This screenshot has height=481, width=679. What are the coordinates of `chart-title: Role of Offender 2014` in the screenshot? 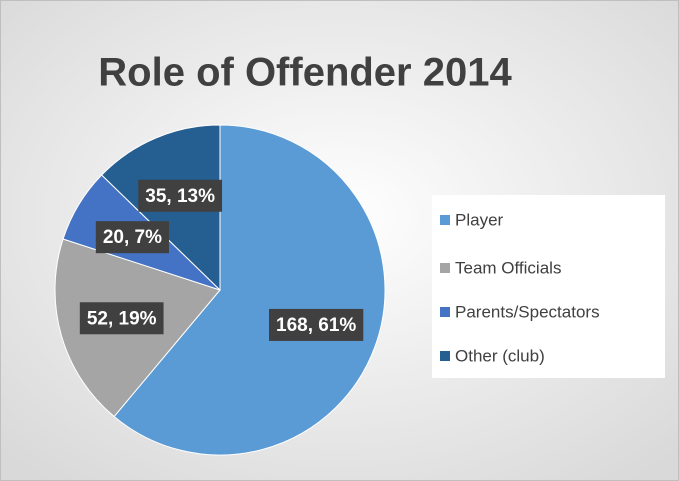 It's located at (305, 73).